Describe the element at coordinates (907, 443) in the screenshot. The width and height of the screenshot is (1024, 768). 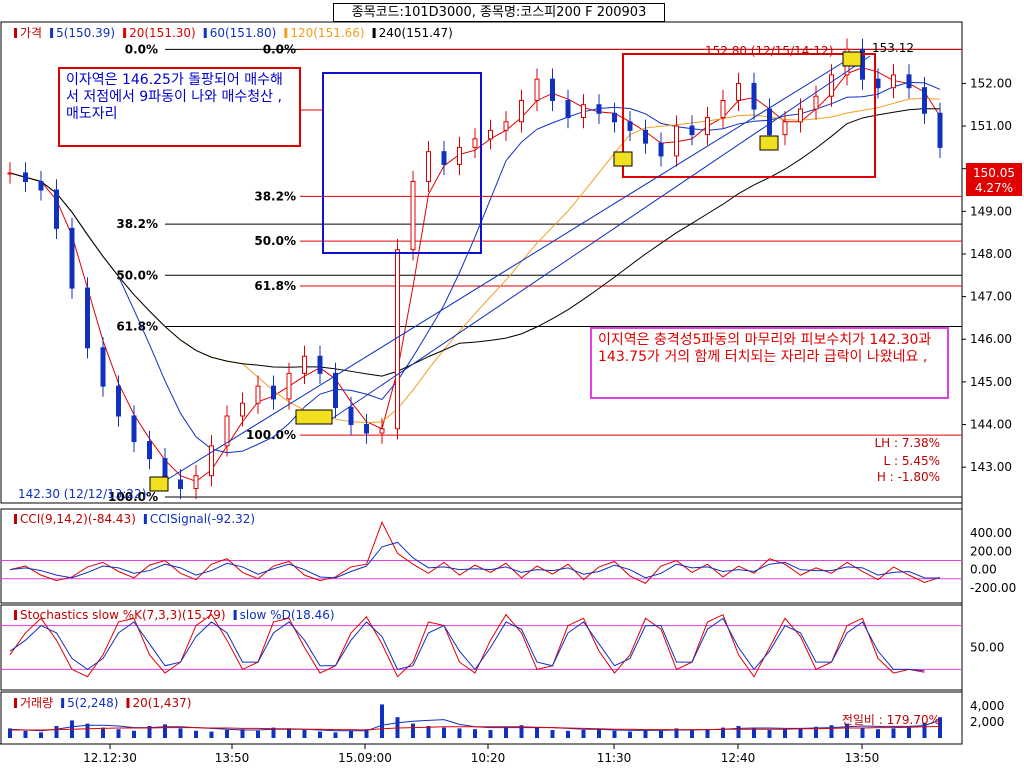
I see `stat-lh: LH : 7.38%` at that location.